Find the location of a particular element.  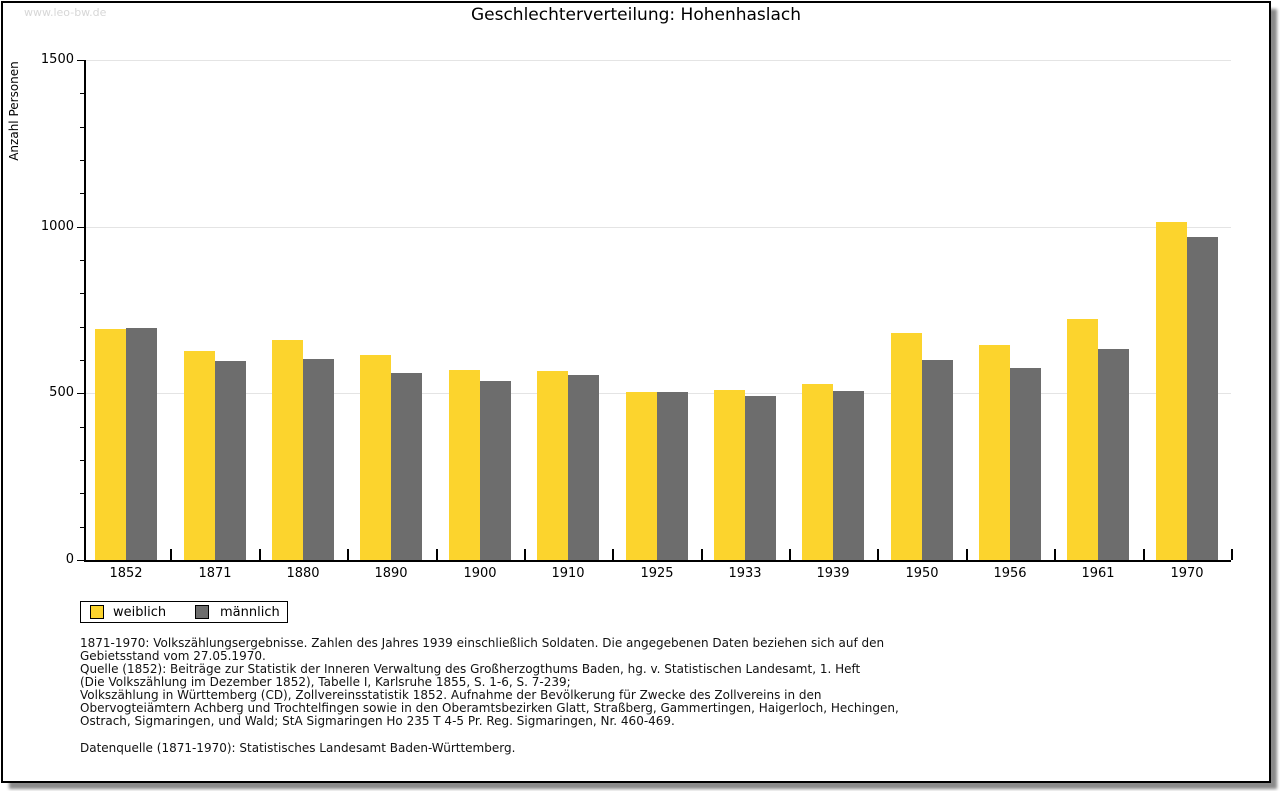

x-category-label-1890: 1890 is located at coordinates (391, 573).